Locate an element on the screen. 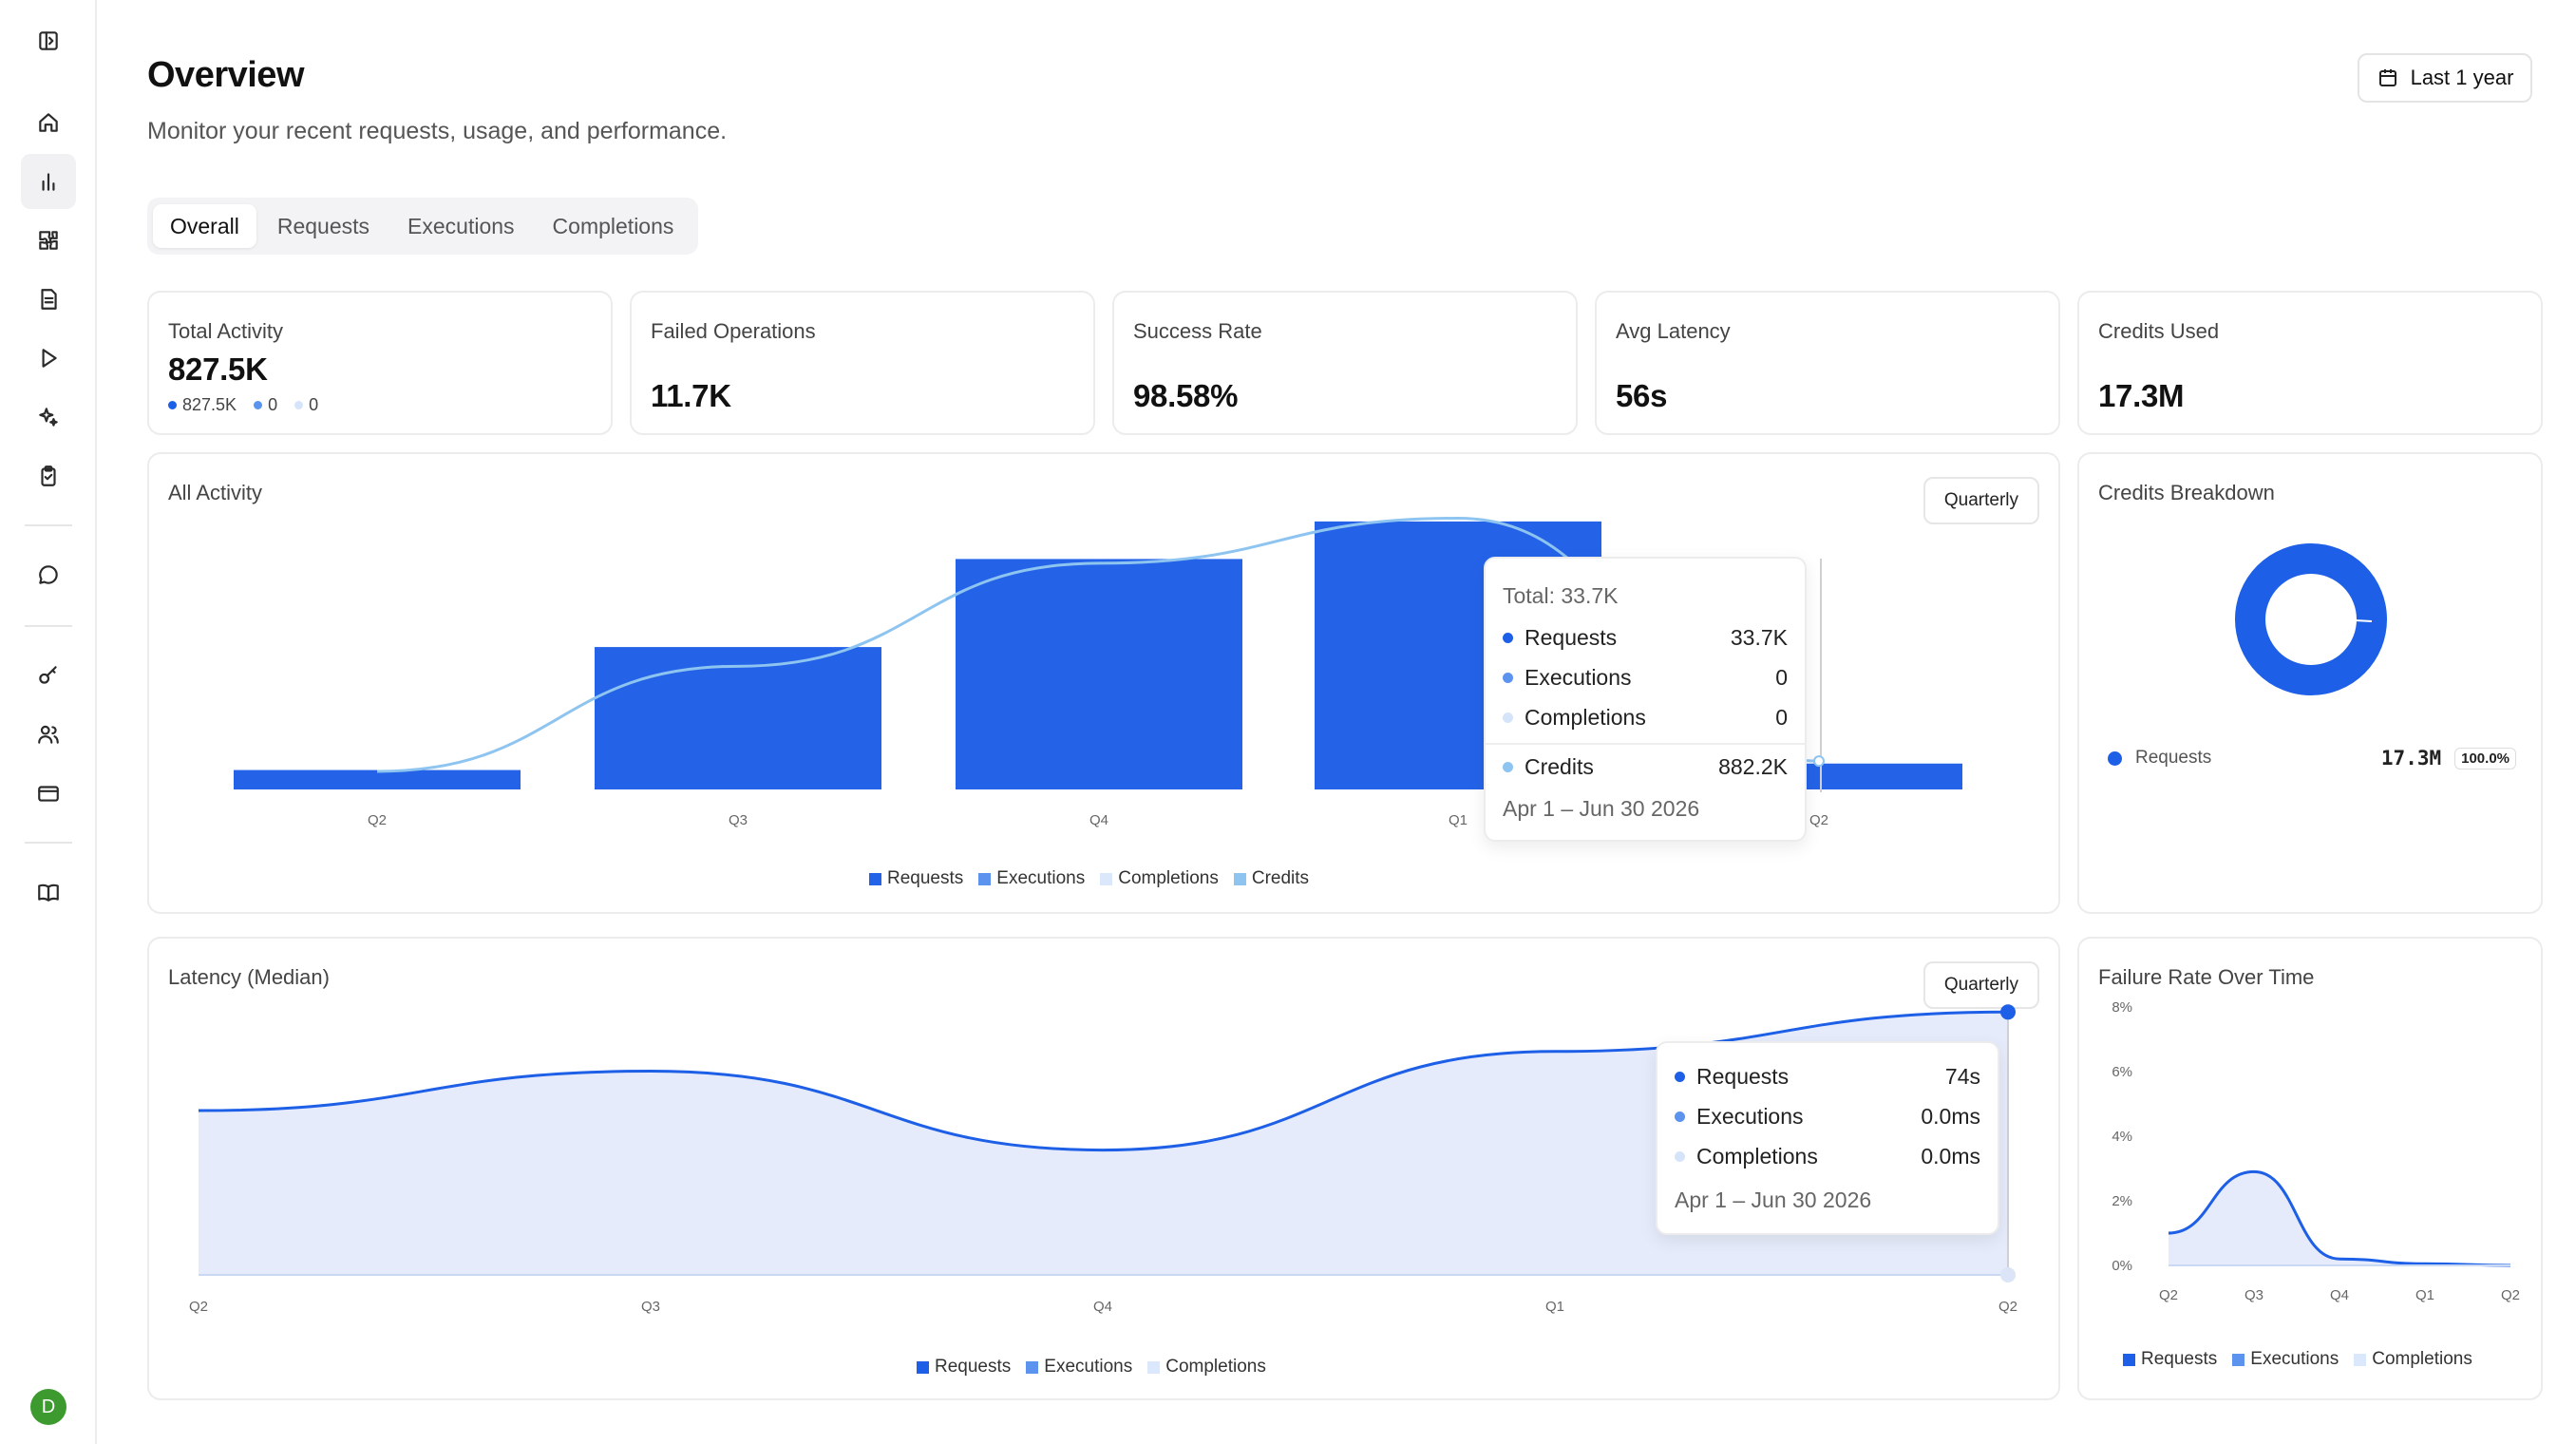 Image resolution: width=2576 pixels, height=1444 pixels. home-icon is located at coordinates (48, 122).